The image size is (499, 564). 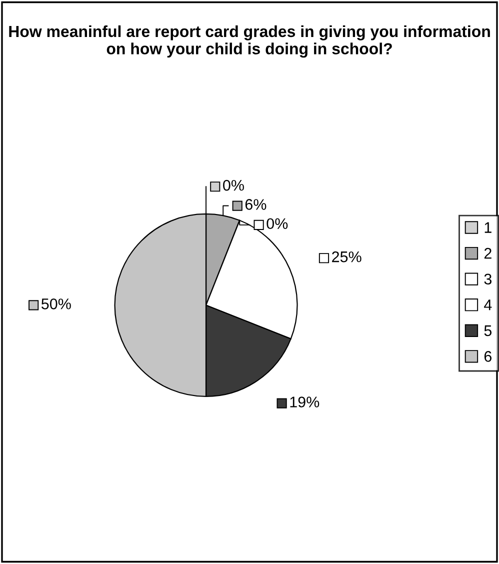 I want to click on data-label: 50%, so click(x=56, y=304).